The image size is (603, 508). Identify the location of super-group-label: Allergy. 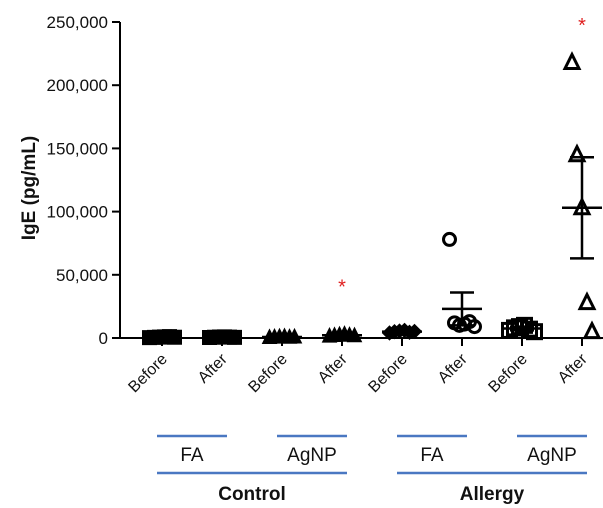
(492, 494).